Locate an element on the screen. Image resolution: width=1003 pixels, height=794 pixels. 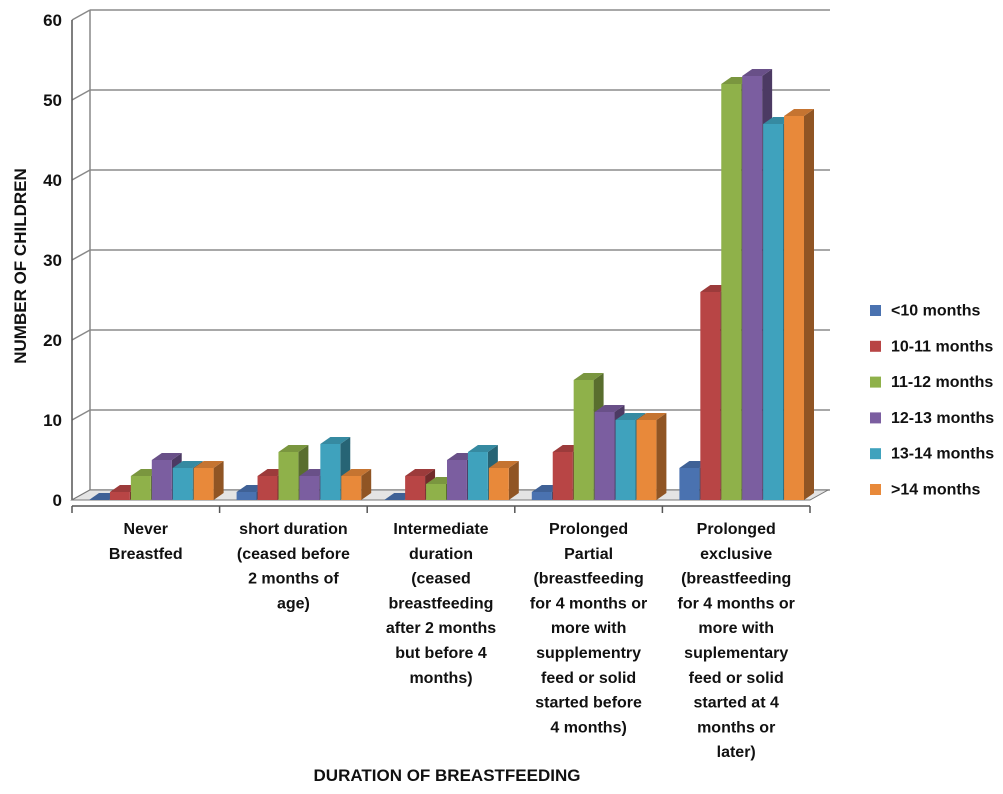
legend-item: 10-11 months is located at coordinates (931, 346).